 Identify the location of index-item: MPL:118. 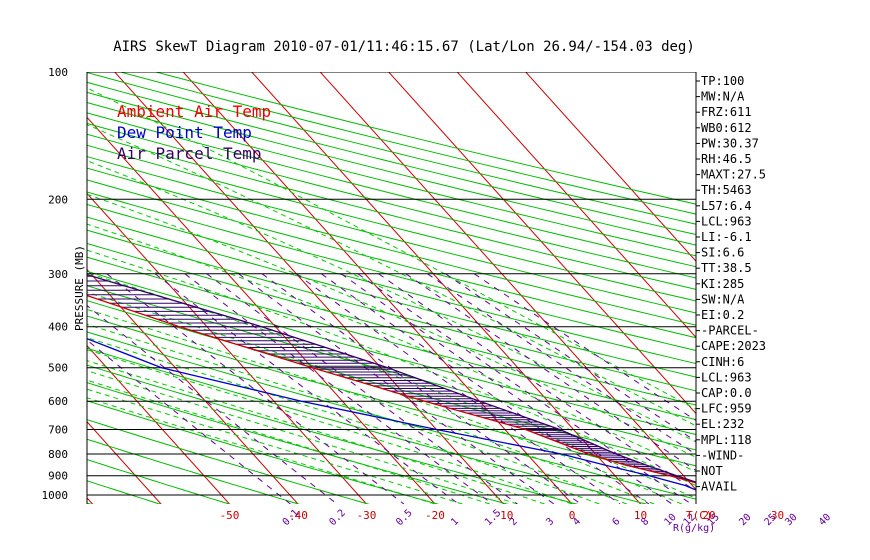
(726, 440).